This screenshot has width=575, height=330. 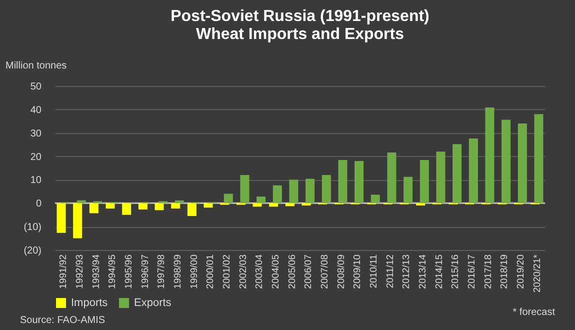 What do you see at coordinates (36, 110) in the screenshot?
I see `y-tick-label: 40` at bounding box center [36, 110].